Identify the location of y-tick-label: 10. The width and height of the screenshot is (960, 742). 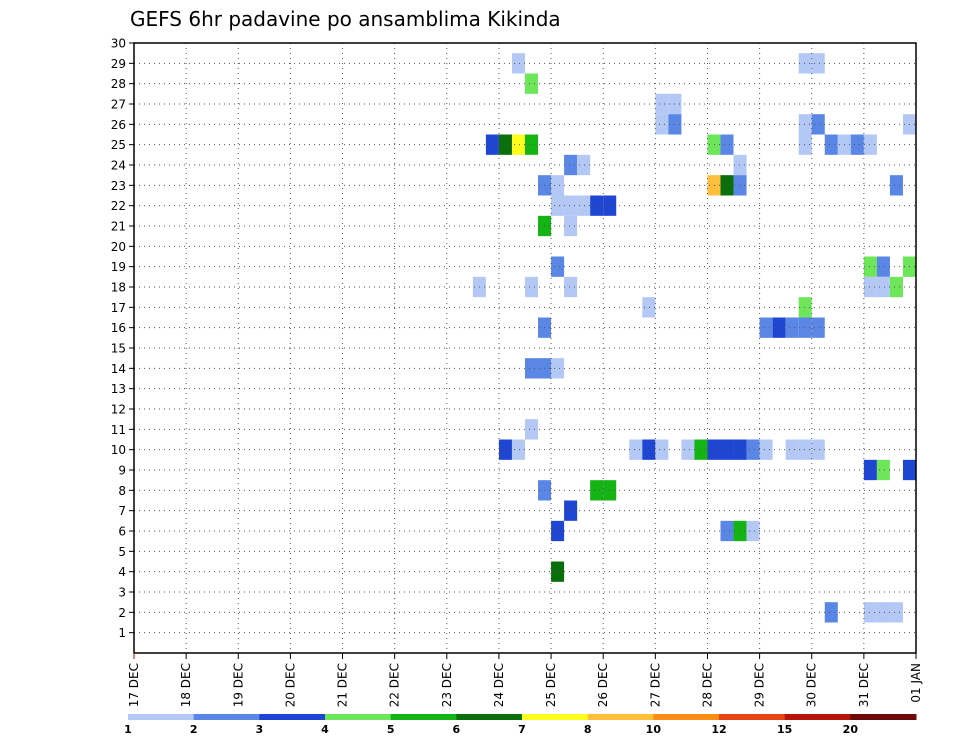
(118, 450).